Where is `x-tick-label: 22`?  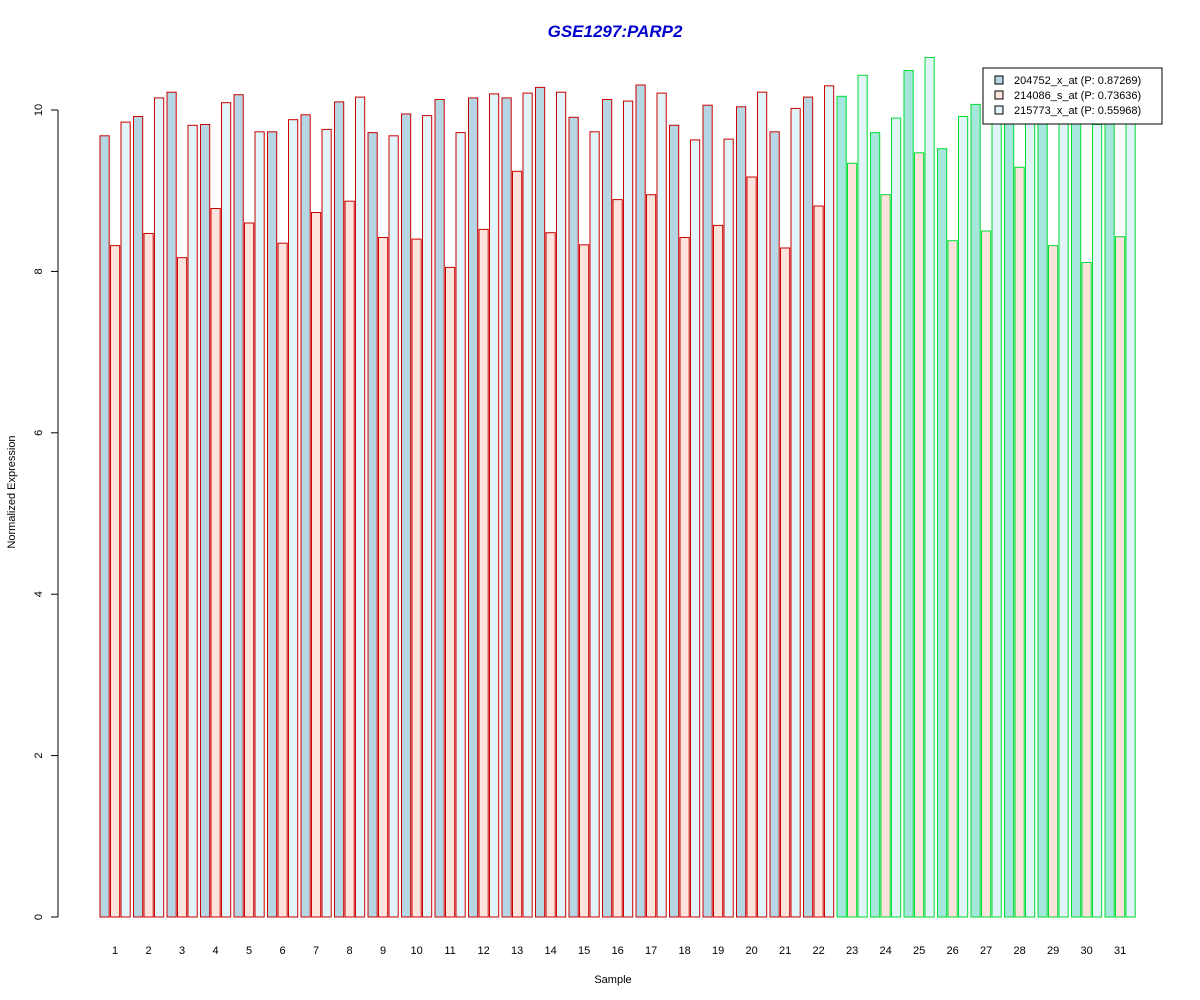
x-tick-label: 22 is located at coordinates (818, 951).